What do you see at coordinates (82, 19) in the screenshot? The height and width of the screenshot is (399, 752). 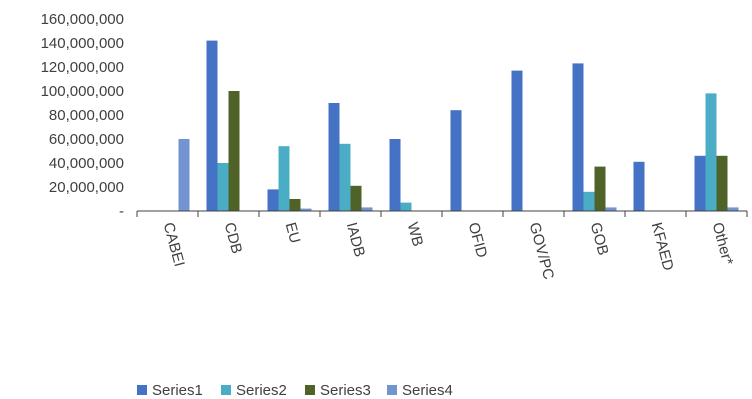 I see `y-tick-label: 160,000,000` at bounding box center [82, 19].